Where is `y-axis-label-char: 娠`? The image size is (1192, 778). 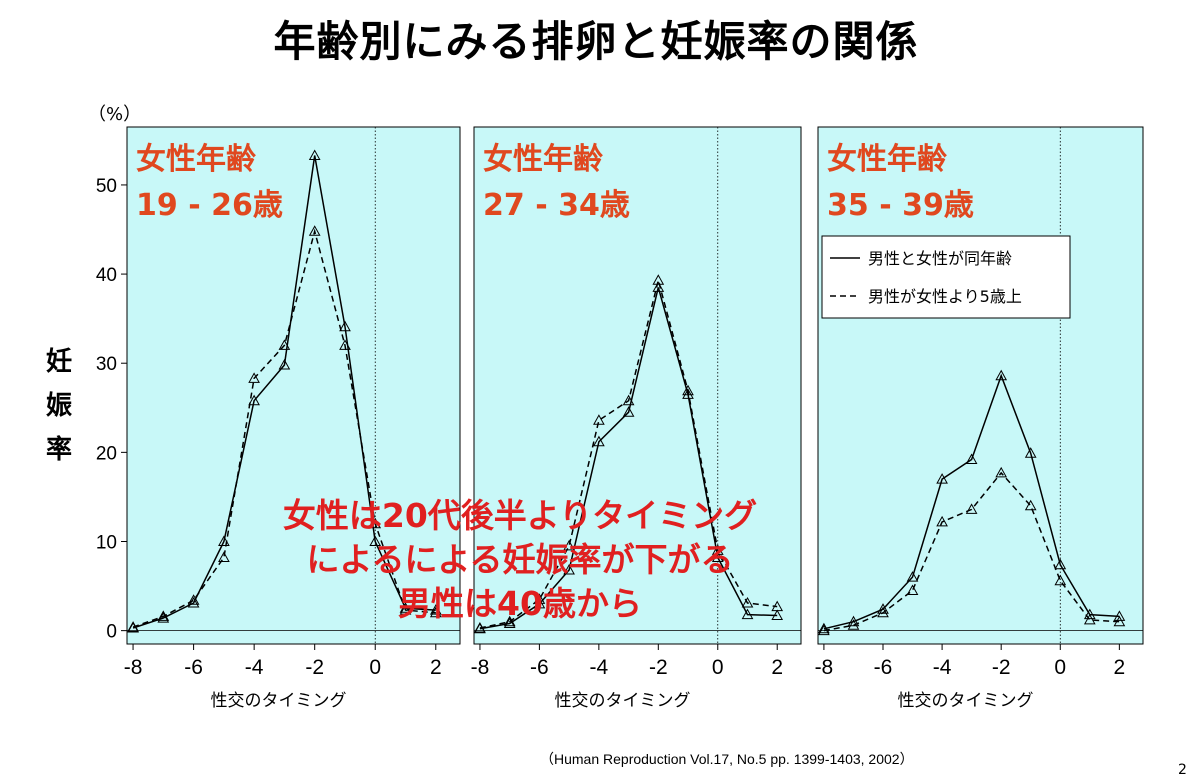
y-axis-label-char: 娠 is located at coordinates (58, 406).